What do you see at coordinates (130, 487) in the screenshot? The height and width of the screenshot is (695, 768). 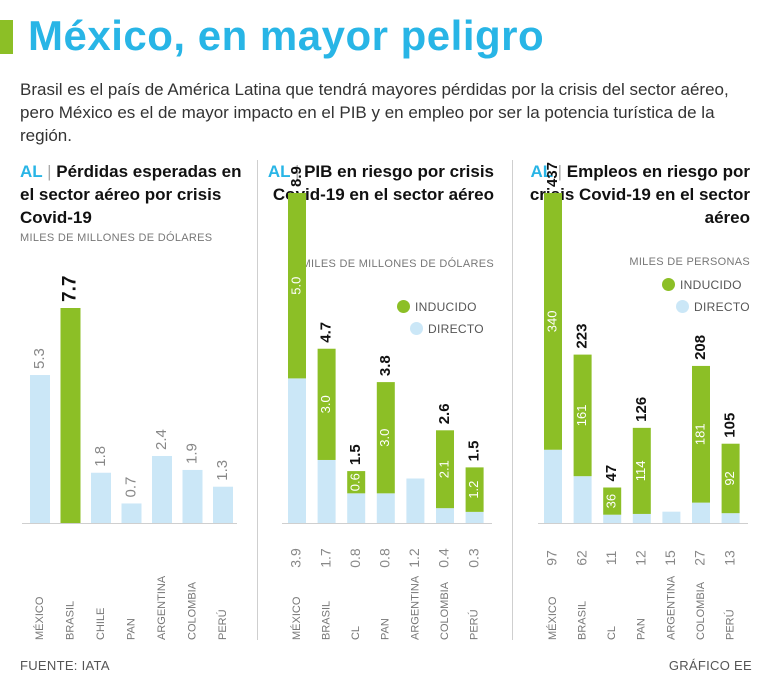 I see `data-label: 0.7` at bounding box center [130, 487].